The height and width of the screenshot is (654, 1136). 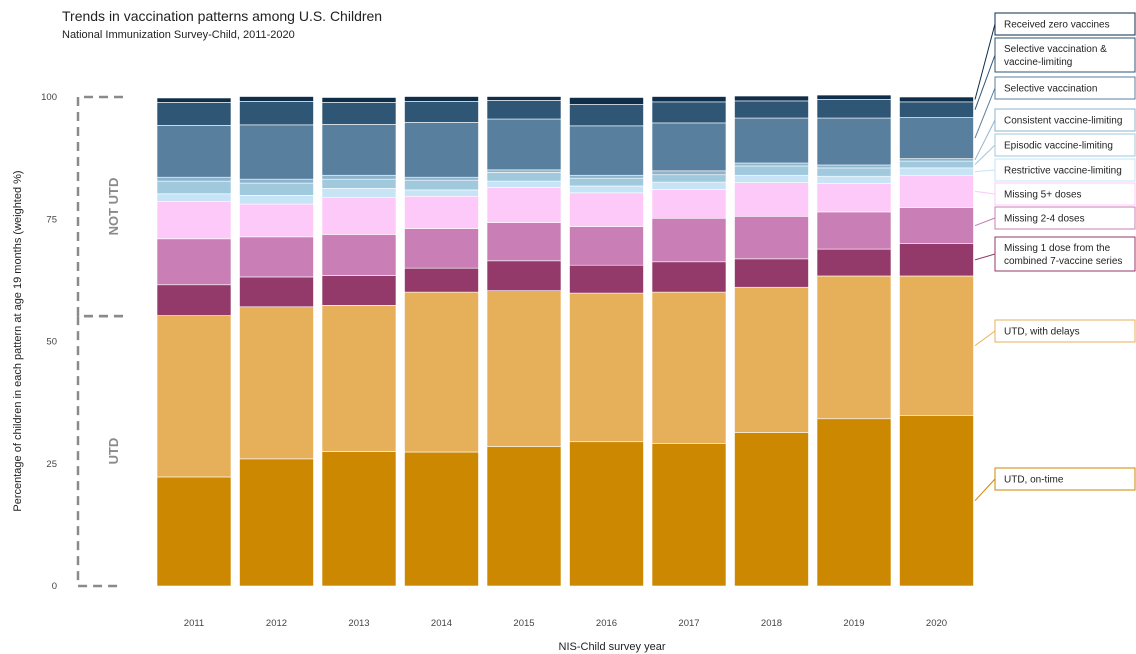 What do you see at coordinates (1038, 62) in the screenshot?
I see `legend-label: vaccine-limiting` at bounding box center [1038, 62].